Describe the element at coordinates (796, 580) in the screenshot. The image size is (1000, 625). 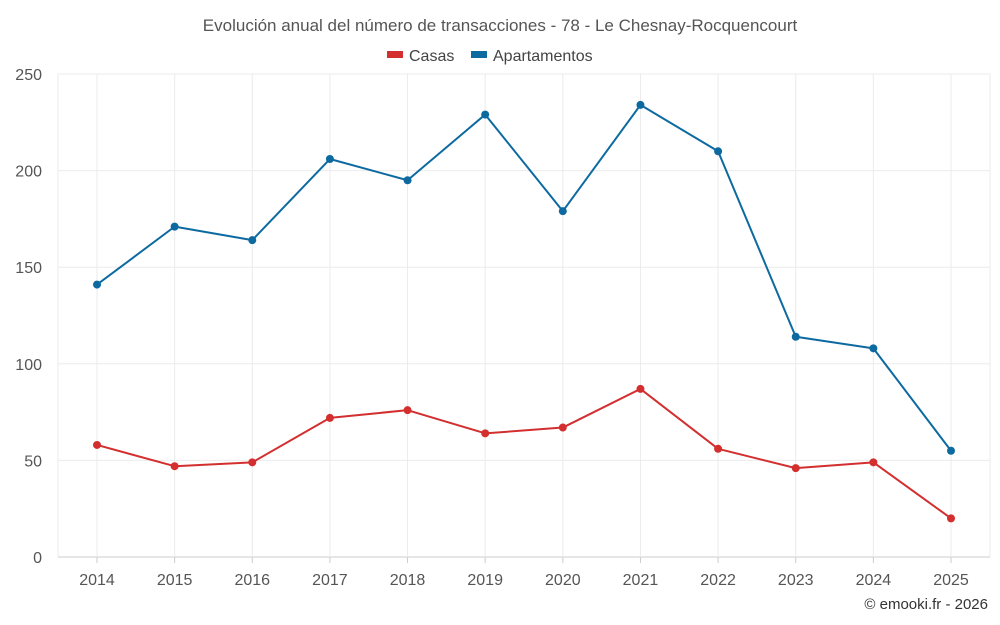
I see `x-tick-label: 2023` at that location.